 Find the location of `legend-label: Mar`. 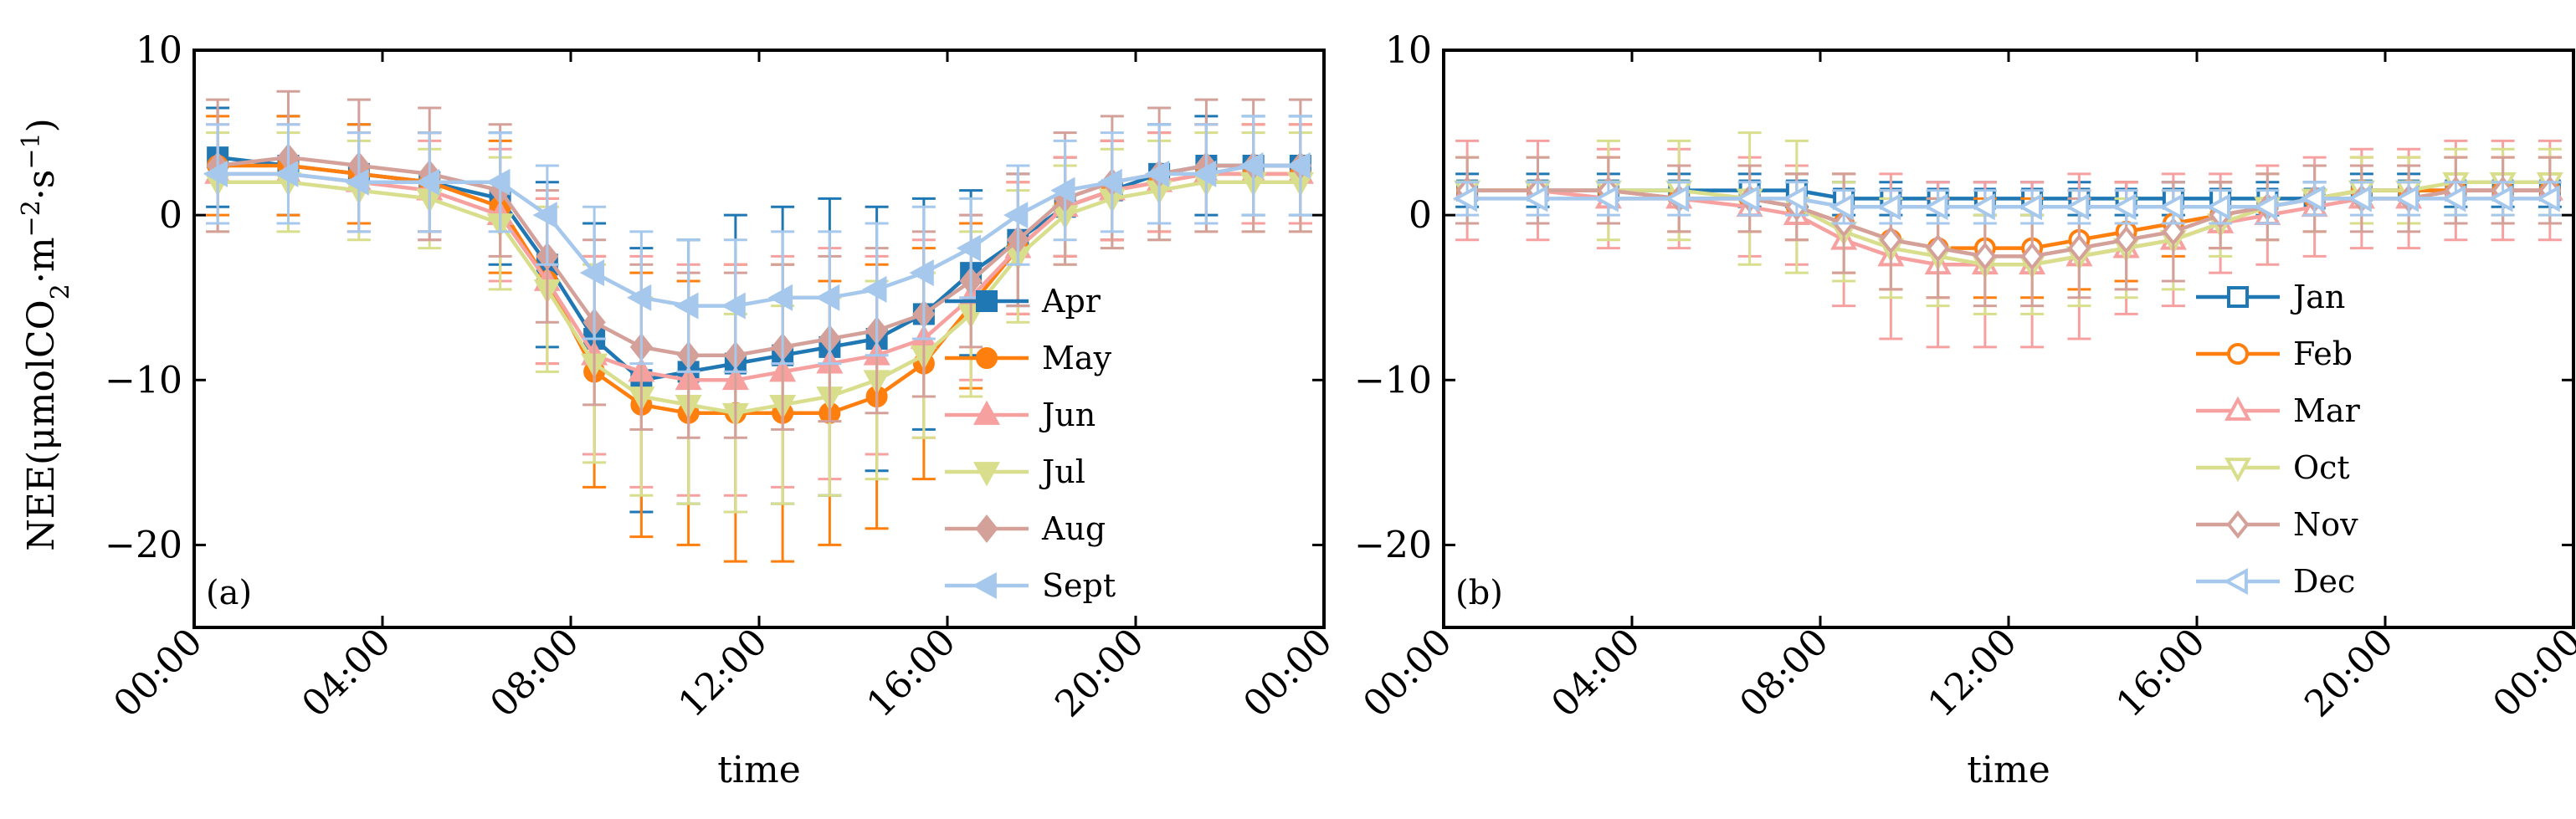

legend-label: Mar is located at coordinates (2327, 410).